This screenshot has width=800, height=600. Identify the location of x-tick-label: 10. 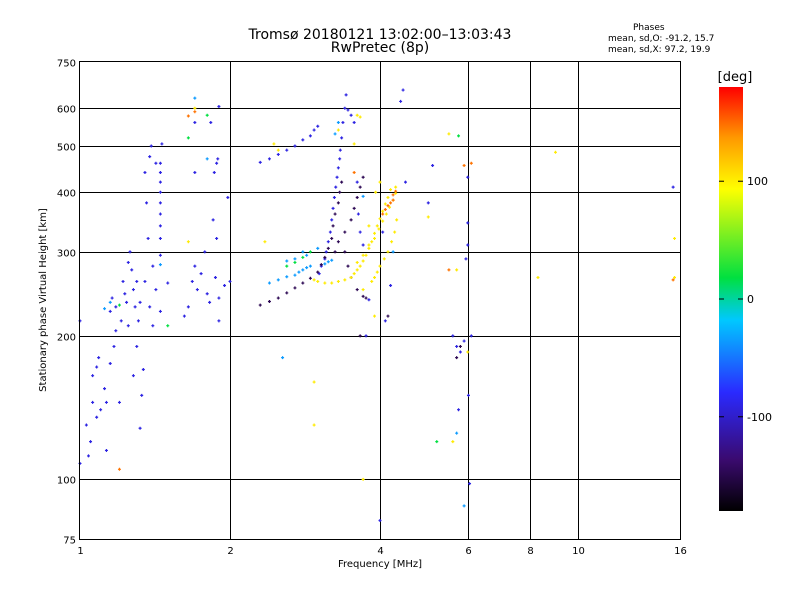
(578, 551).